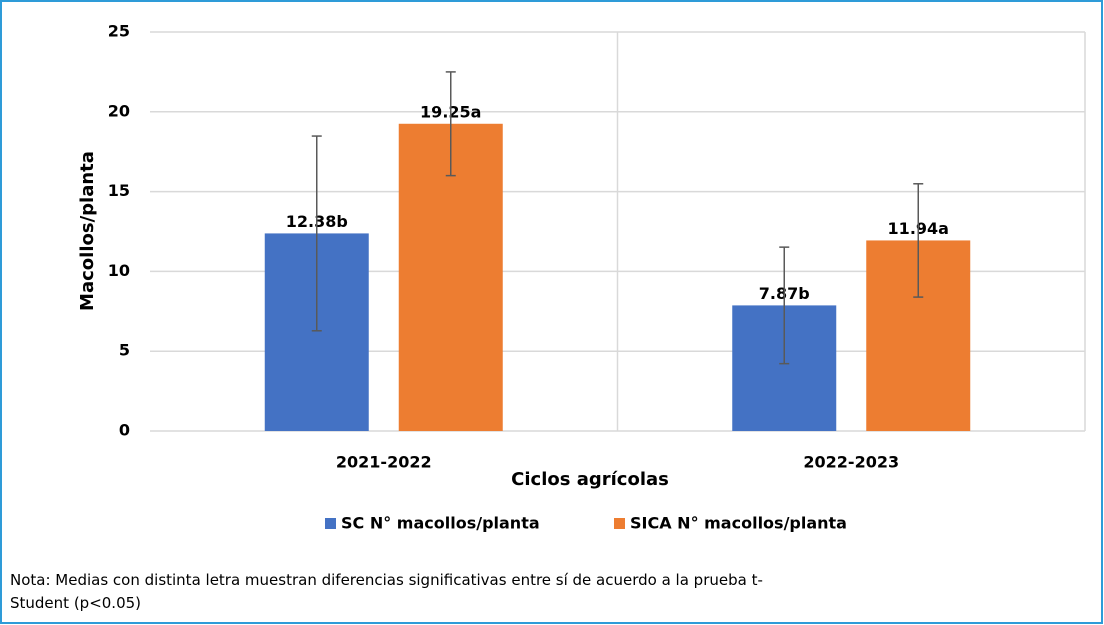  I want to click on y-tick-label: 5, so click(124, 350).